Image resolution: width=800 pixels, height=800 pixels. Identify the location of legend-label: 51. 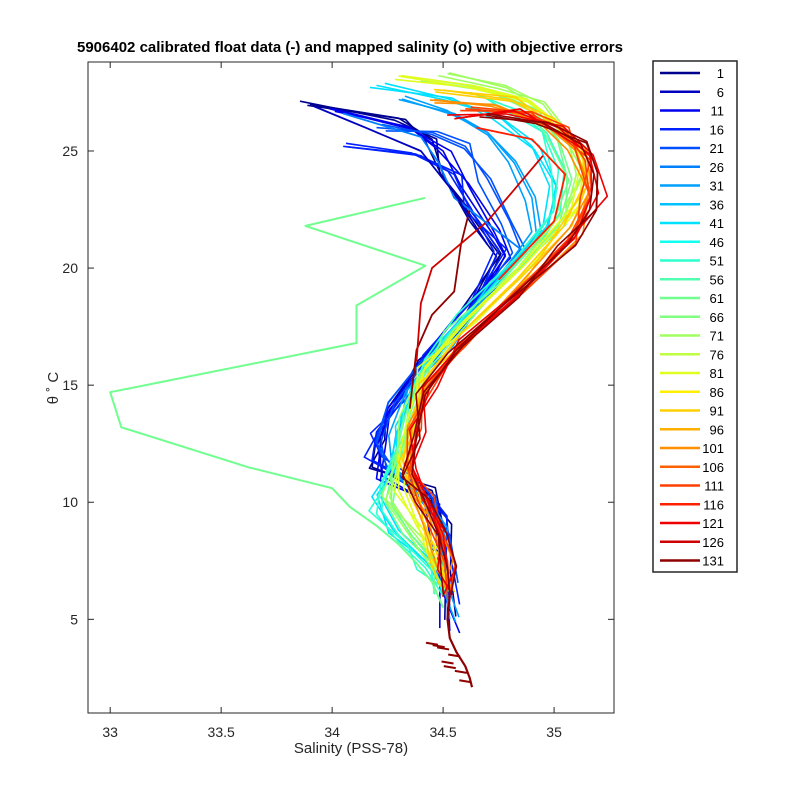
(717, 261).